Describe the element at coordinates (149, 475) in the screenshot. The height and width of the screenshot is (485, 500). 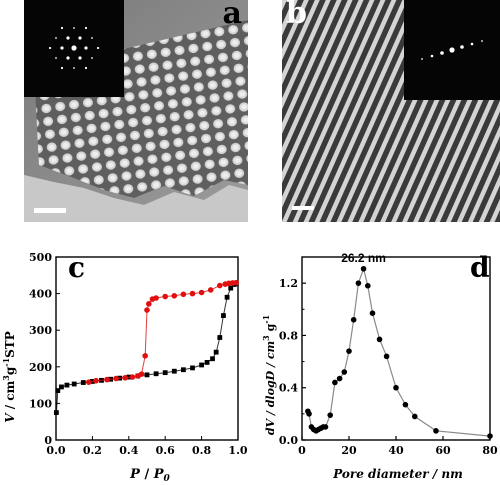
I see `chart-c-xlabel: P / P0` at that location.